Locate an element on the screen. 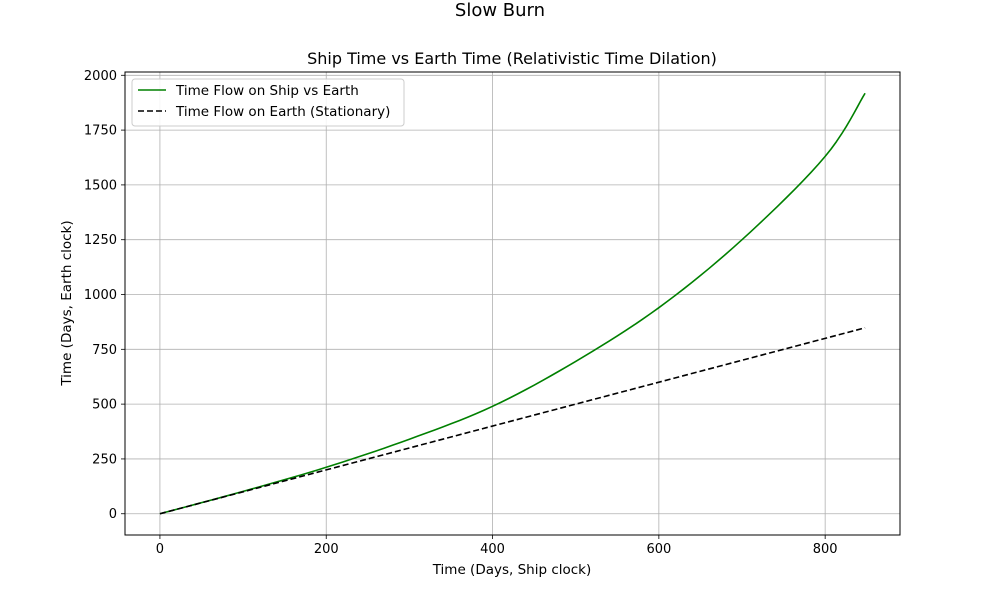 Image resolution: width=1000 pixels, height=600 pixels. x-axis-label: Time (Days, Ship clock) is located at coordinates (512, 570).